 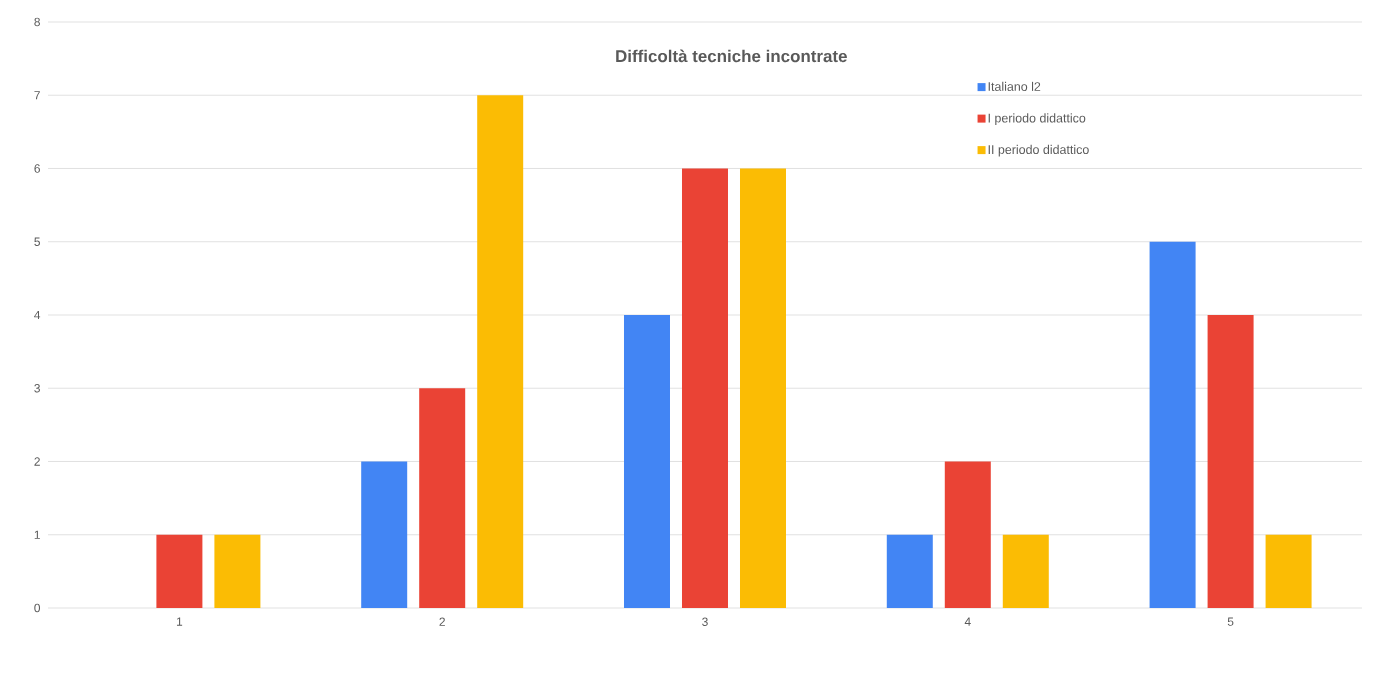 I want to click on y-tick-label: 0, so click(x=37, y=608).